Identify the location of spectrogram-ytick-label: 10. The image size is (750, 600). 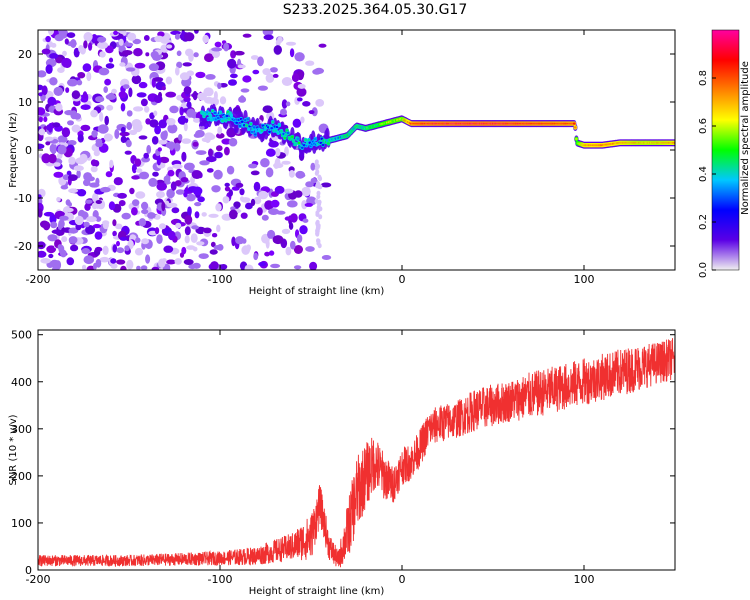
(25, 102).